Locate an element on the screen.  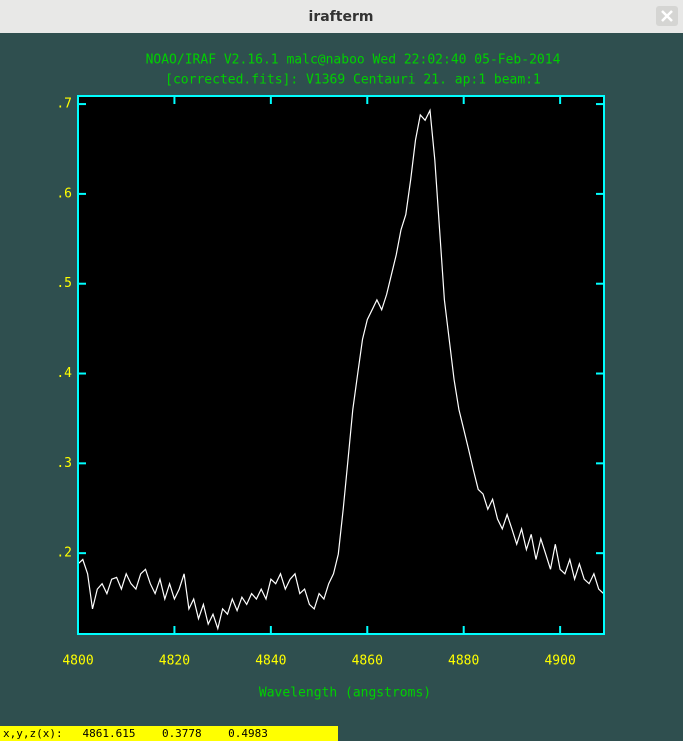
y-tick-label: .3 is located at coordinates (64, 463).